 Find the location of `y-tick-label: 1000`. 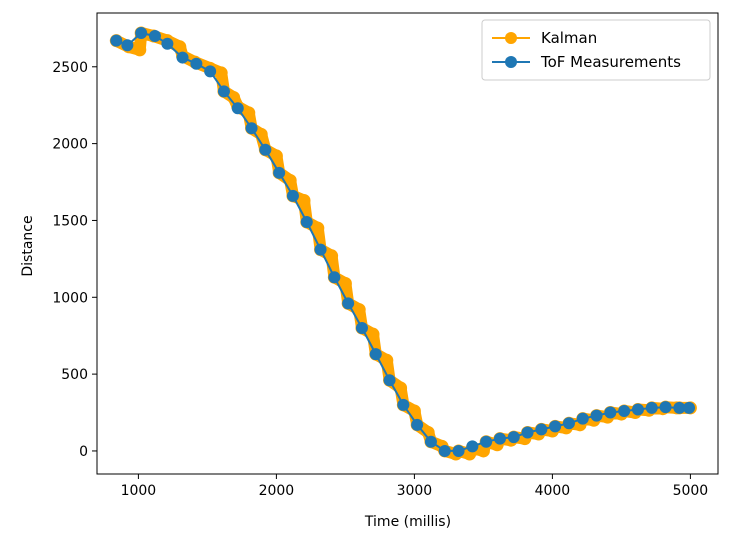

y-tick-label: 1000 is located at coordinates (70, 298).